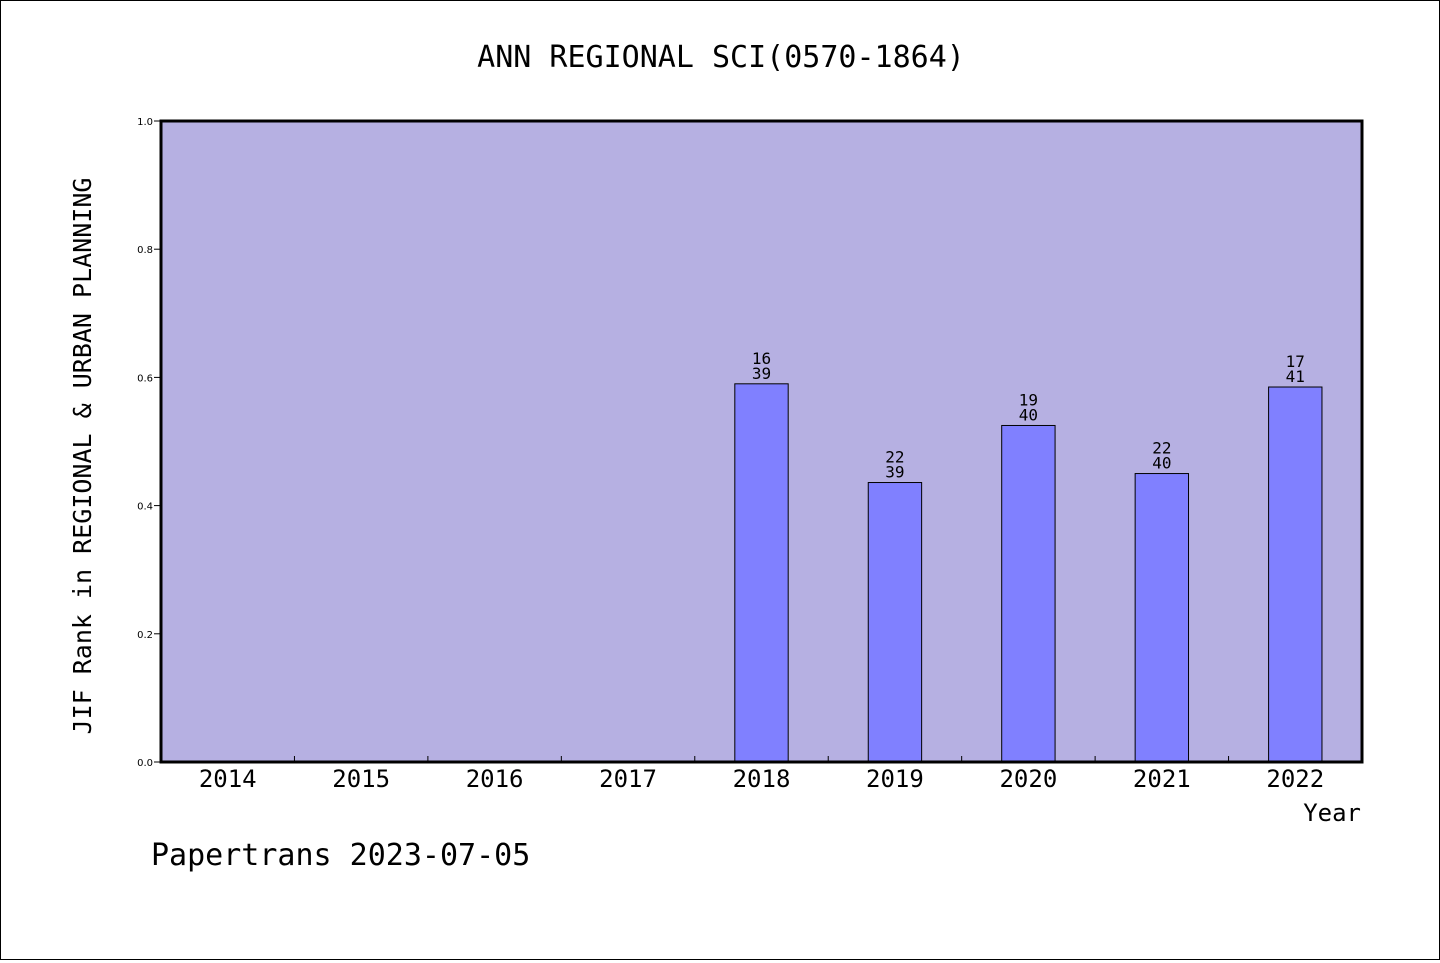  I want to click on x-tick-label-2016: 2016, so click(495, 779).